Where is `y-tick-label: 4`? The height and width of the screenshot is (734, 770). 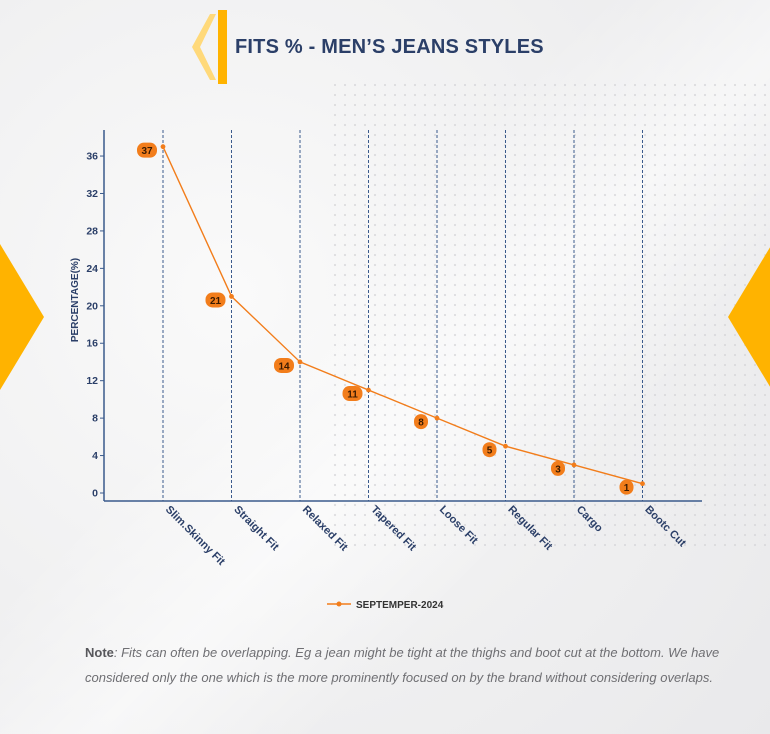
y-tick-label: 4 is located at coordinates (95, 456).